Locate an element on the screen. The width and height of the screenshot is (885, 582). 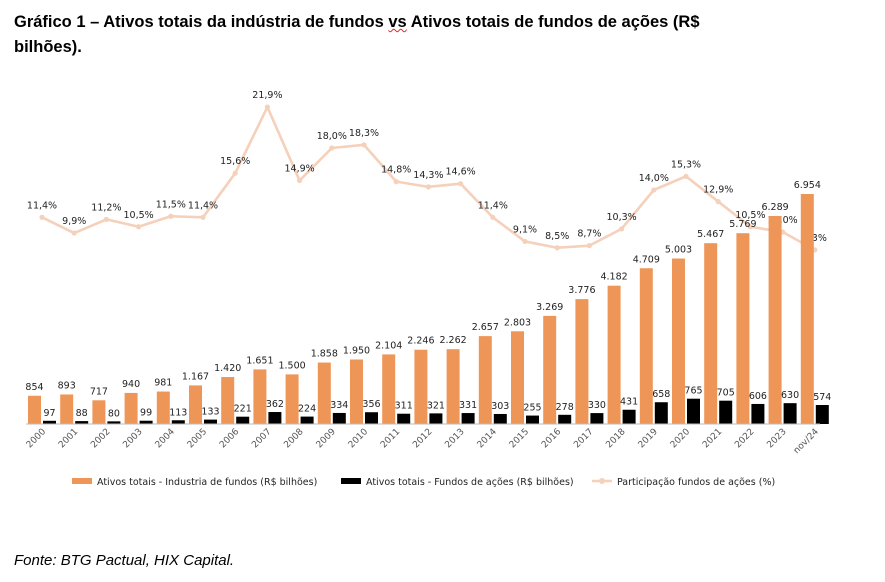
share-point-2022 is located at coordinates (750, 227).